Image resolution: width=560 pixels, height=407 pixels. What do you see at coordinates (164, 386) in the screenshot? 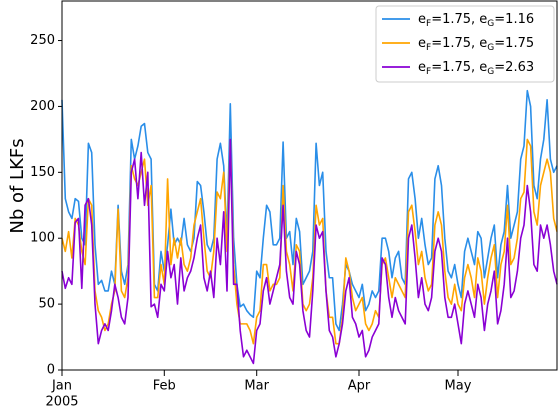
I see `x-tick-label: Feb` at bounding box center [164, 386].